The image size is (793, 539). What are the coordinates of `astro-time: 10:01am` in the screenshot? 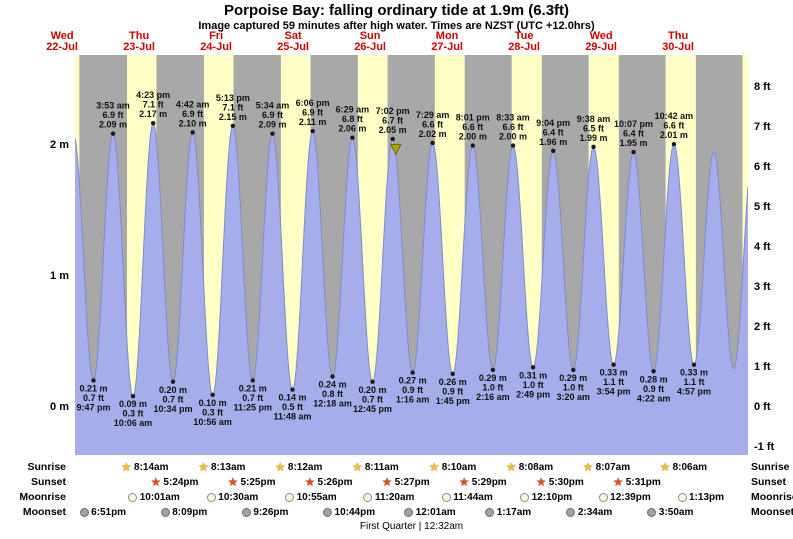 It's located at (159, 497).